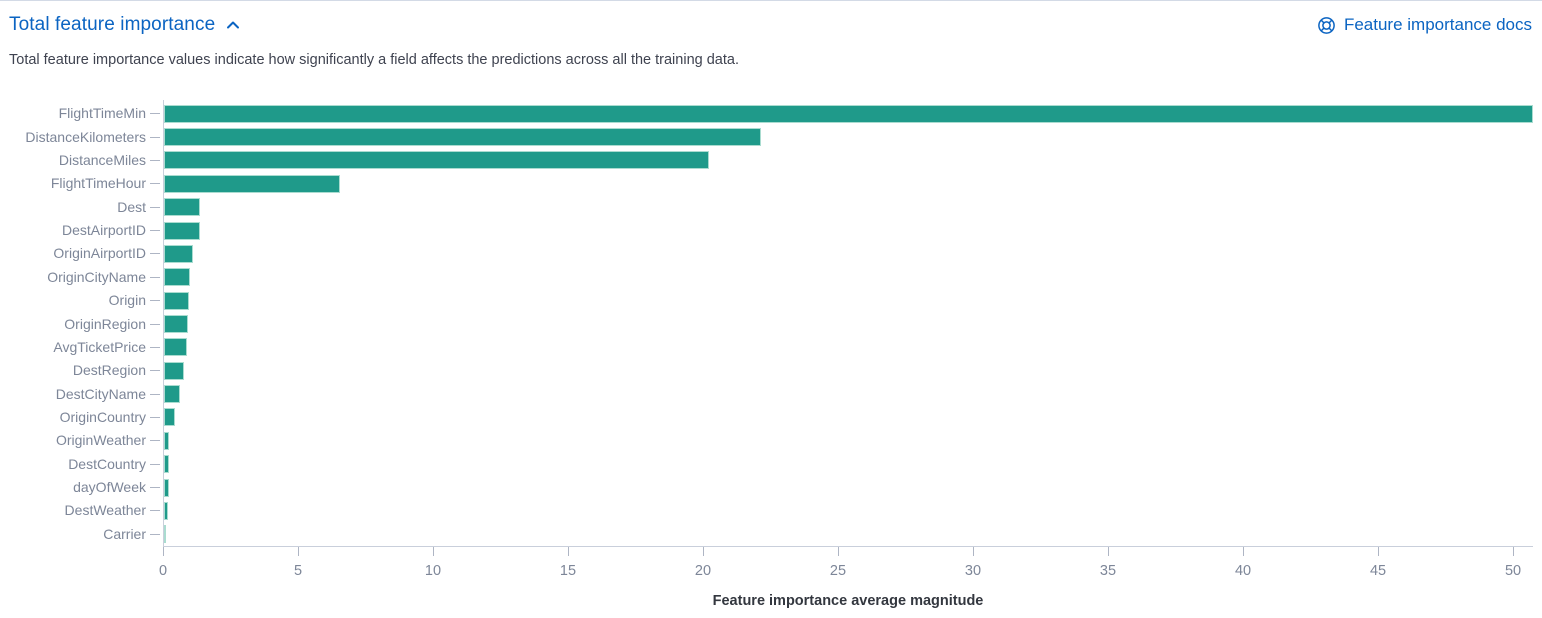 This screenshot has width=1542, height=618. What do you see at coordinates (109, 487) in the screenshot?
I see `y-axis-category-label: dayOfWeek` at bounding box center [109, 487].